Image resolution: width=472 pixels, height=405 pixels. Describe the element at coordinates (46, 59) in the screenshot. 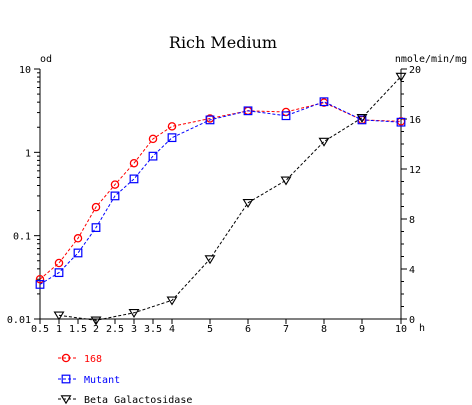

I see `left-axis-unit-label: od` at that location.